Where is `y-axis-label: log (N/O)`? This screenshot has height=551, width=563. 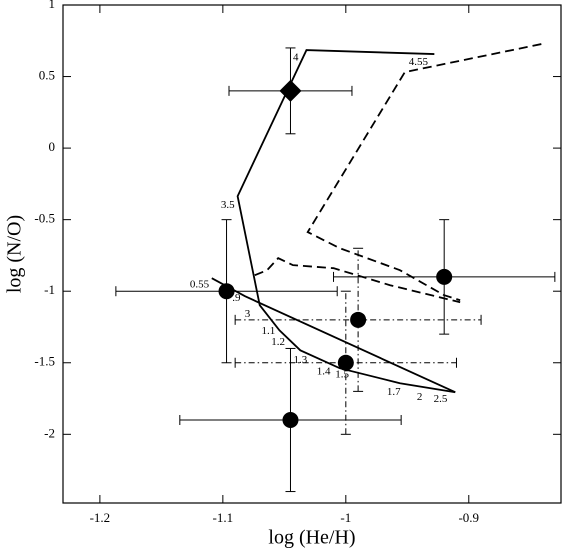
y-axis-label: log (N/O) is located at coordinates (15, 254).